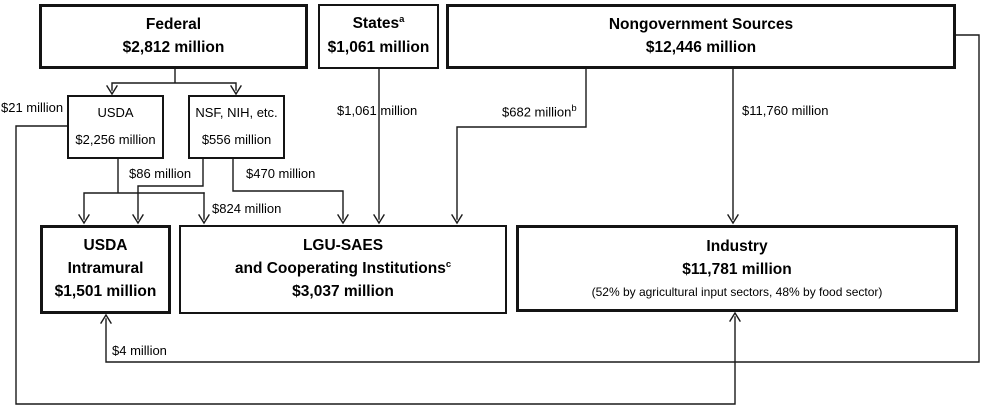 Image resolution: width=983 pixels, height=408 pixels. What do you see at coordinates (173, 36) in the screenshot?
I see `node-federal: Federal $2,812 million` at bounding box center [173, 36].